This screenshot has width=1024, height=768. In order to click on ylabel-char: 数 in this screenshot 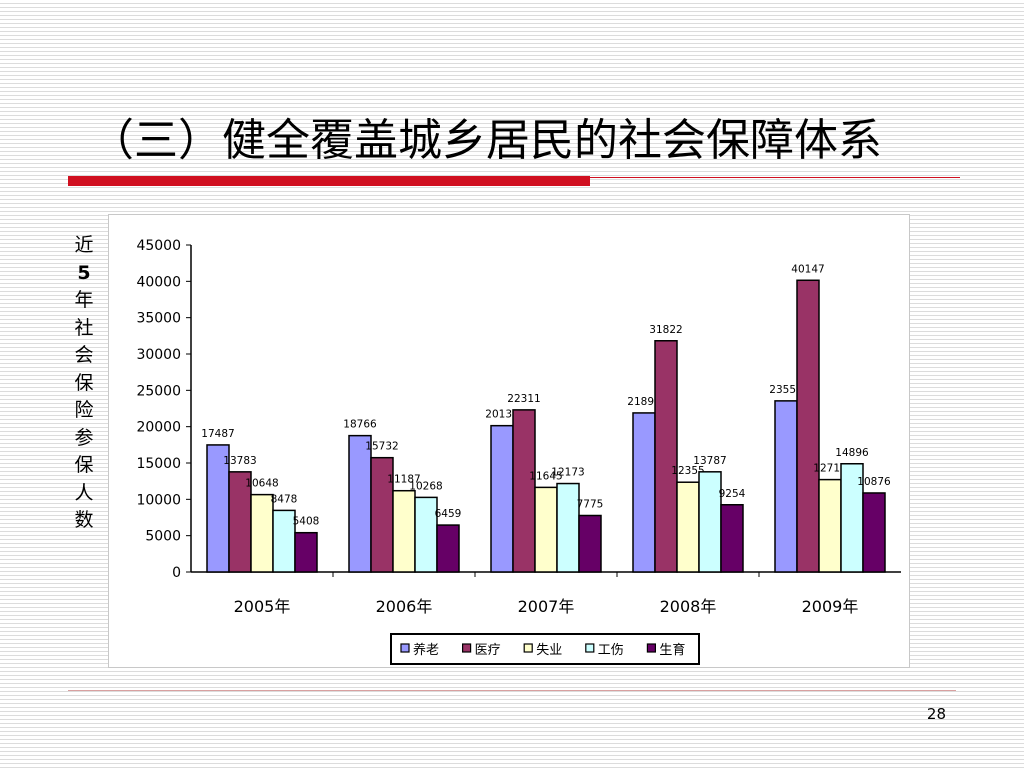, I will do `click(84, 520)`.